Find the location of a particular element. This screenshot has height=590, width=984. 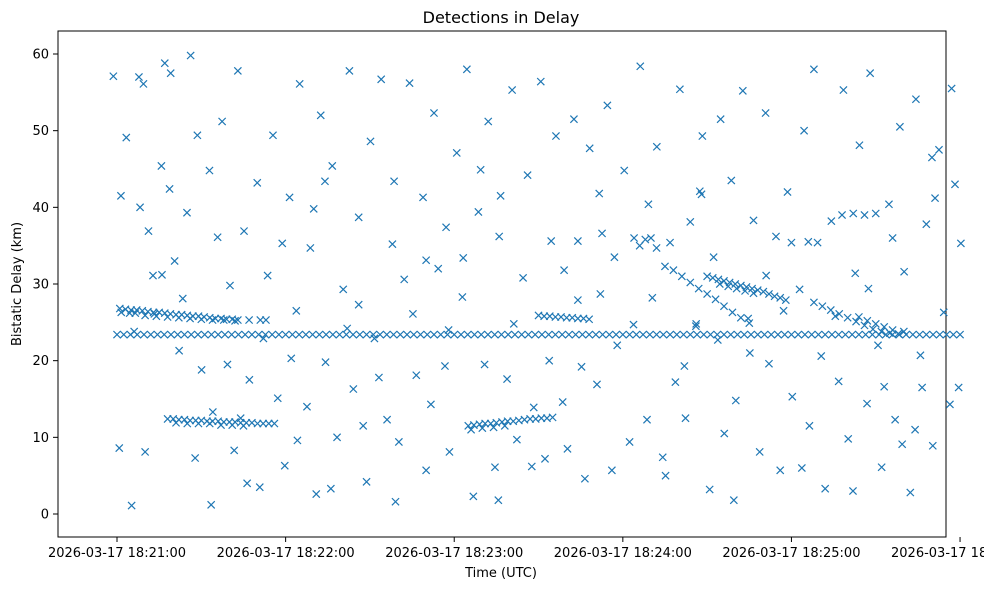

x-tick-label: 2026-03-17 18:26:00 is located at coordinates (937, 553).